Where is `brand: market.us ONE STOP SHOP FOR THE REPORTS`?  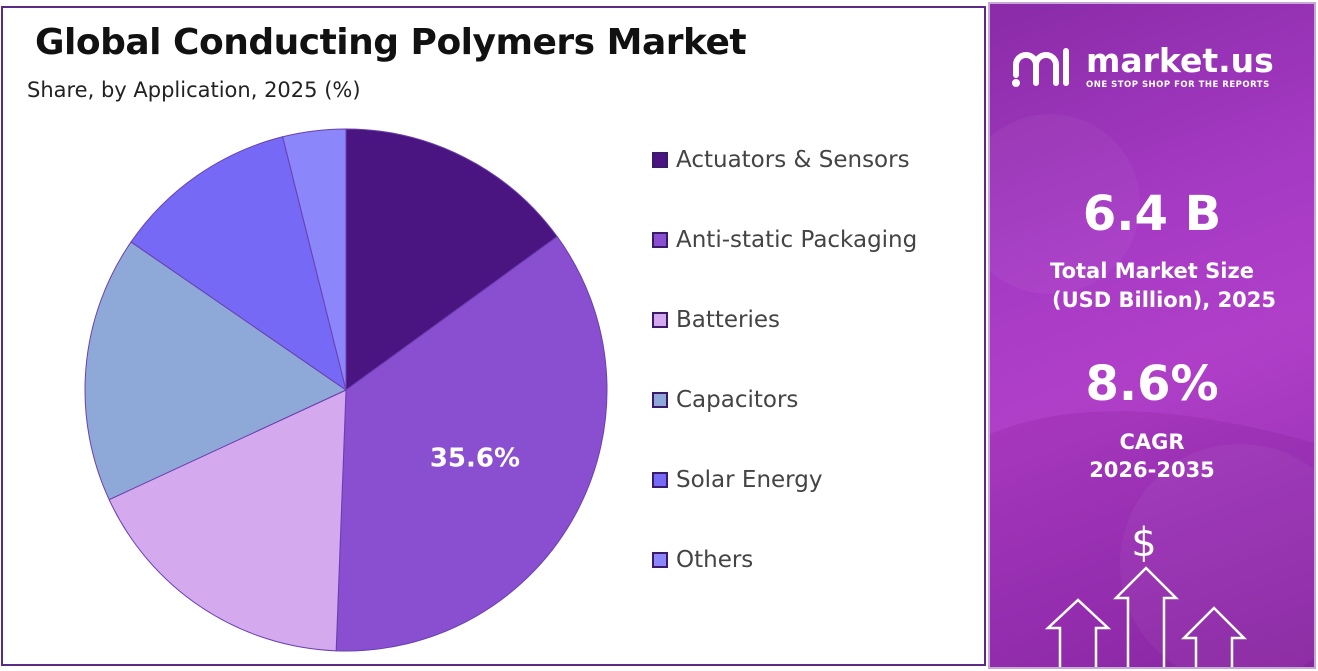
brand: market.us ONE STOP SHOP FOR THE REPORTS is located at coordinates (1142, 67).